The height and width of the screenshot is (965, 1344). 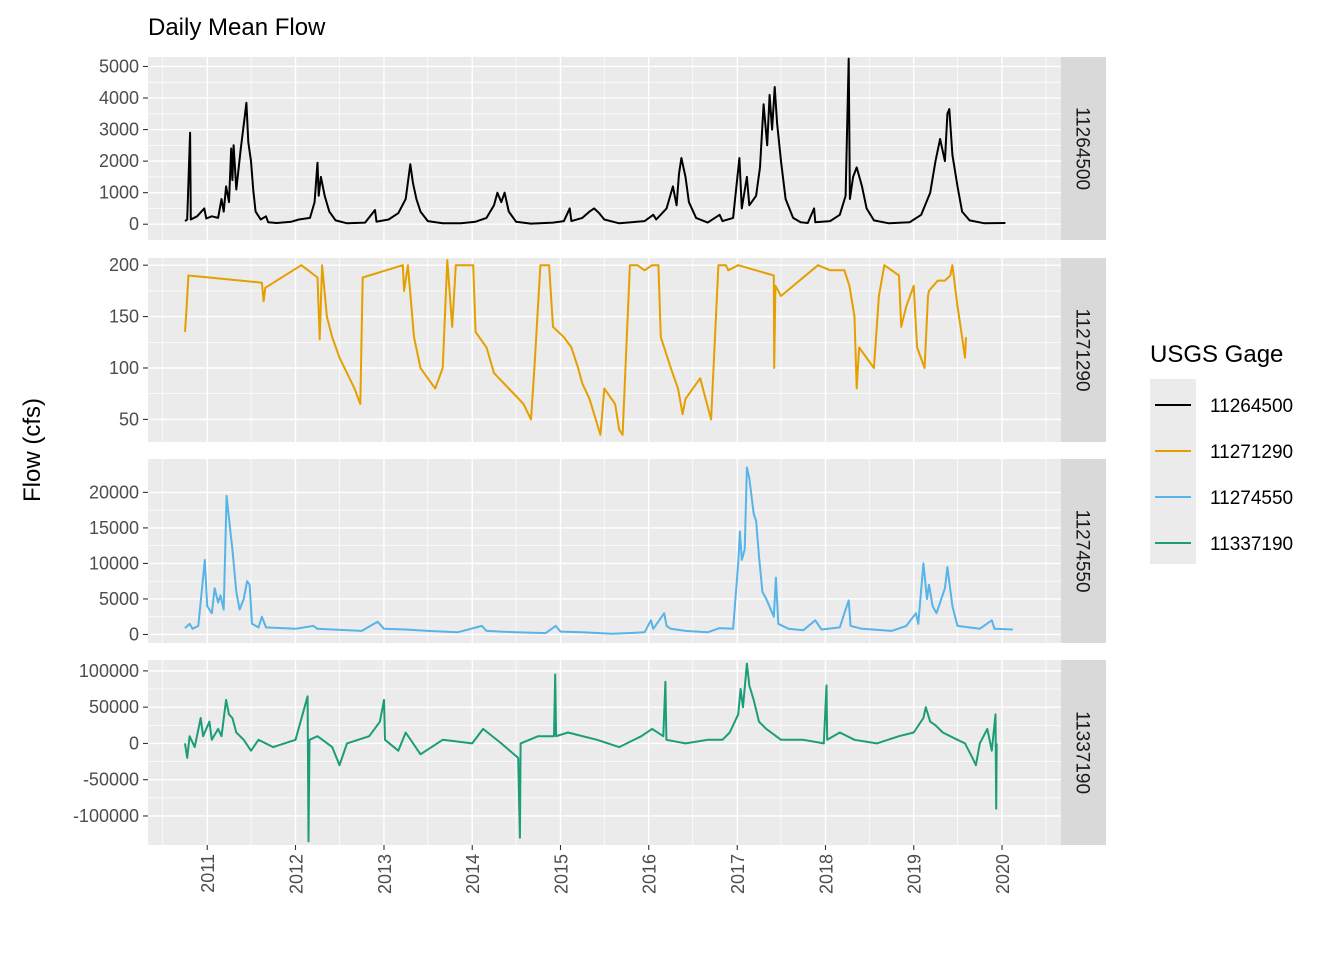 What do you see at coordinates (1003, 874) in the screenshot?
I see `x-tick-label: 2020` at bounding box center [1003, 874].